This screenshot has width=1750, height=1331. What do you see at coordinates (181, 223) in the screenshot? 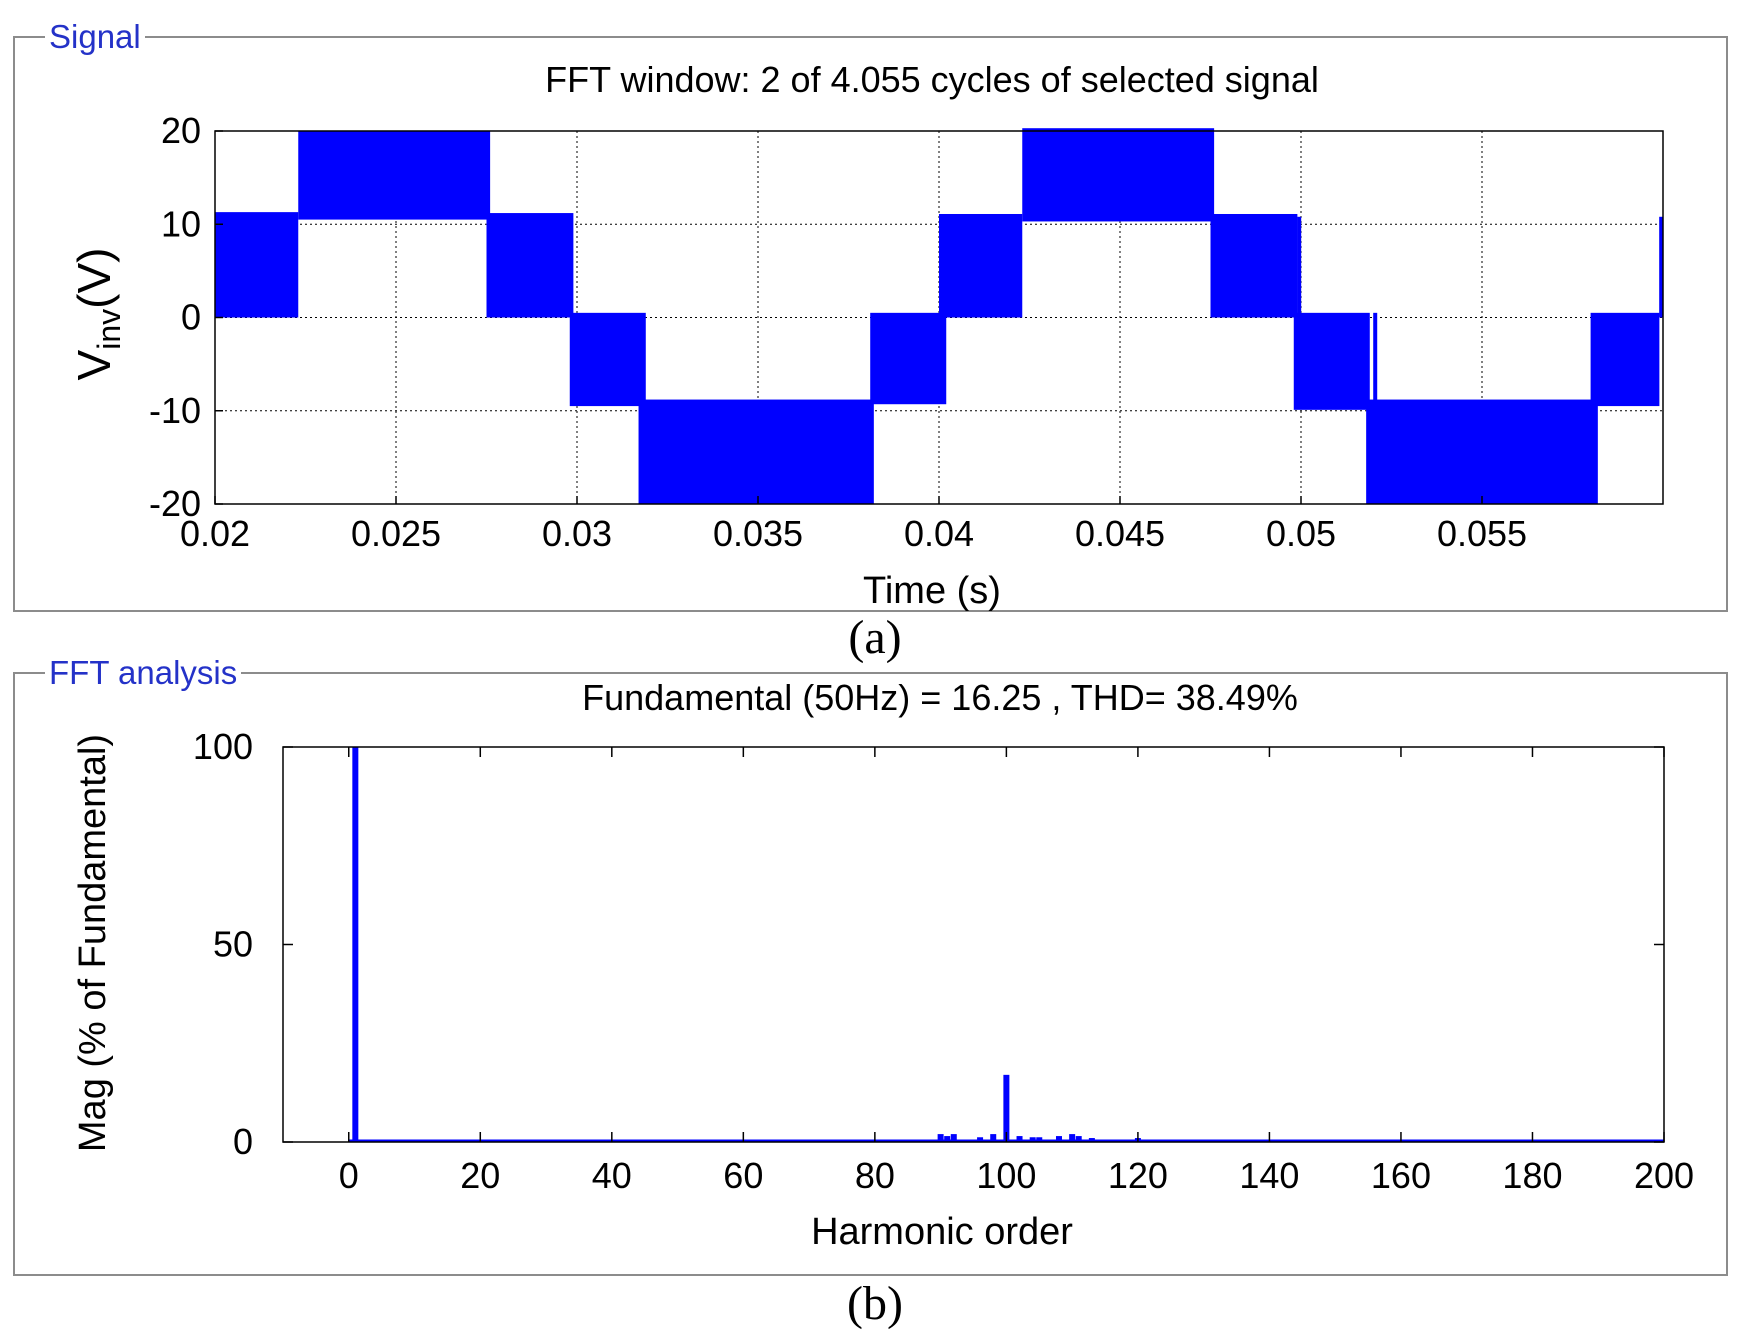
I see `signal-y-tick-label: 10` at bounding box center [181, 223].